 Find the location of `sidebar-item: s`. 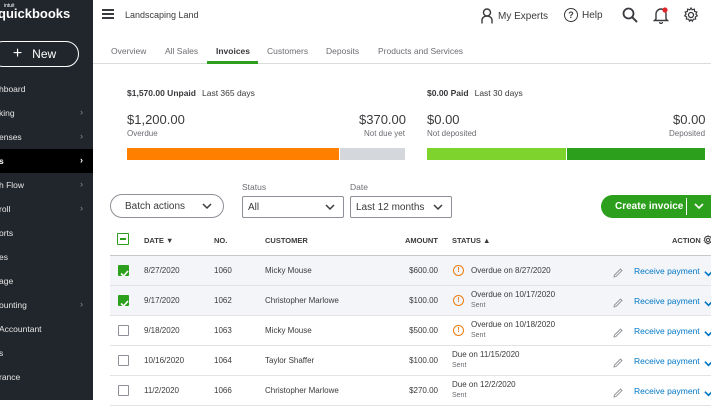

sidebar-item: s is located at coordinates (46, 353).